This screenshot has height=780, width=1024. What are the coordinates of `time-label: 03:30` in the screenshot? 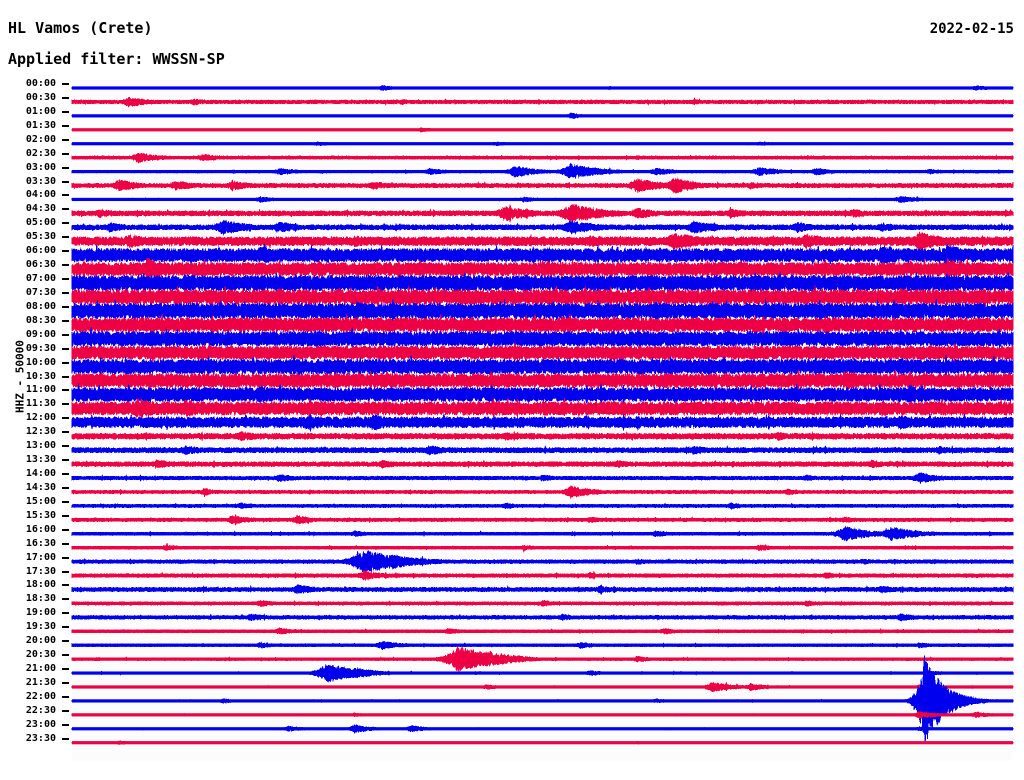 It's located at (40, 181).